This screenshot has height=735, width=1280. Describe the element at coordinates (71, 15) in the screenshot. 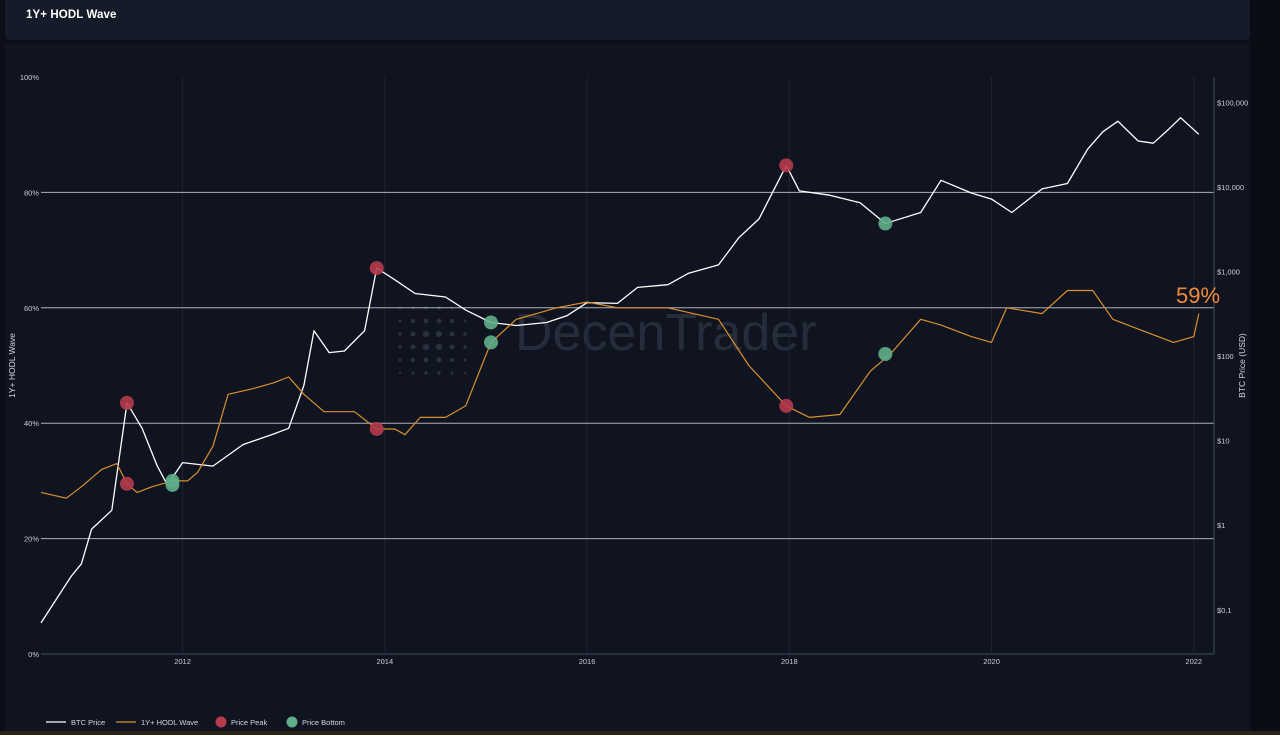

I see `page-title: 1Y+ HODL Wave` at that location.